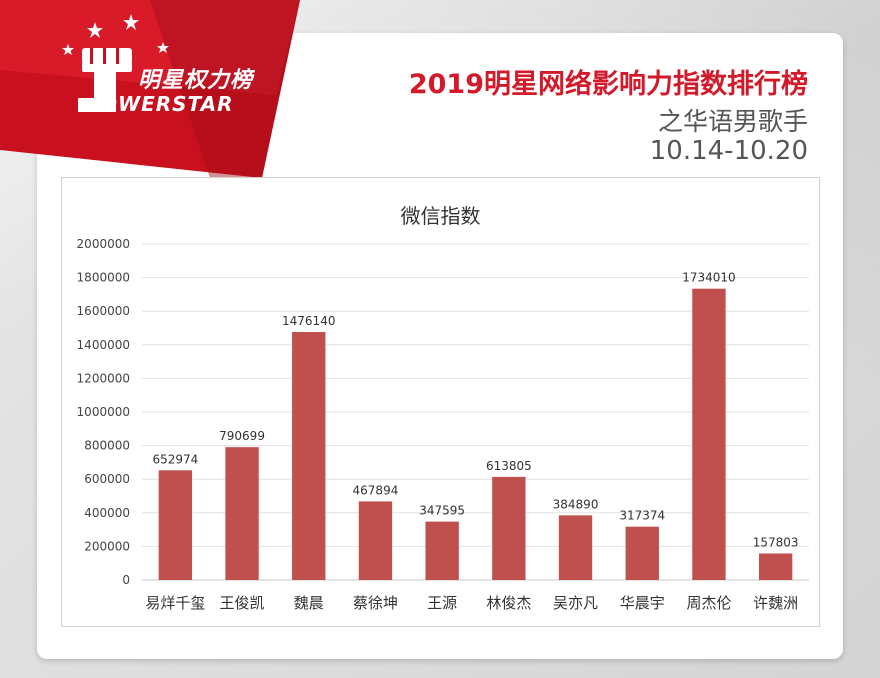 Image resolution: width=880 pixels, height=678 pixels. What do you see at coordinates (103, 244) in the screenshot?
I see `y-tick-label: 2000000` at bounding box center [103, 244].